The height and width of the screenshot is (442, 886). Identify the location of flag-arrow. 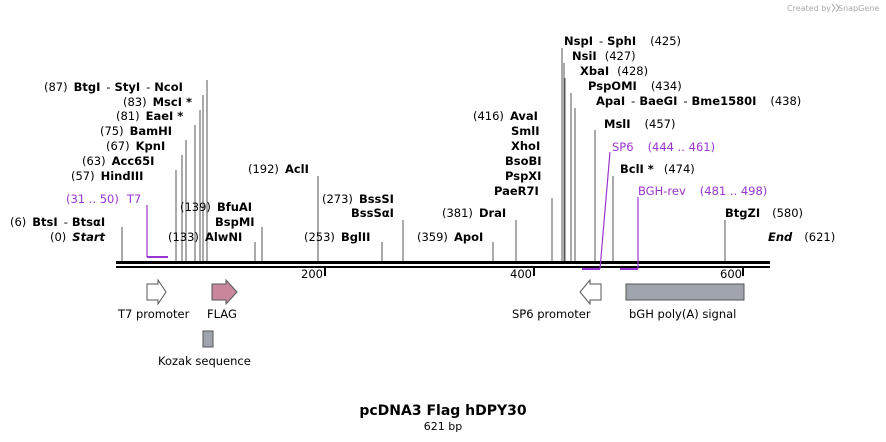
(224, 292).